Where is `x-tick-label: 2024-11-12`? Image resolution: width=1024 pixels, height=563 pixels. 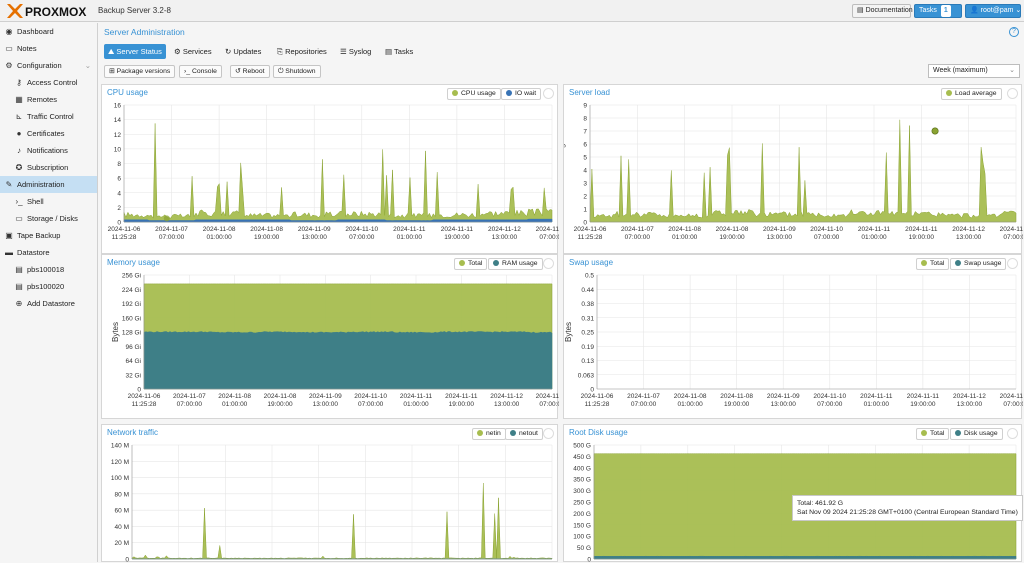 x-tick-label: 2024-11-12 is located at coordinates (968, 229).